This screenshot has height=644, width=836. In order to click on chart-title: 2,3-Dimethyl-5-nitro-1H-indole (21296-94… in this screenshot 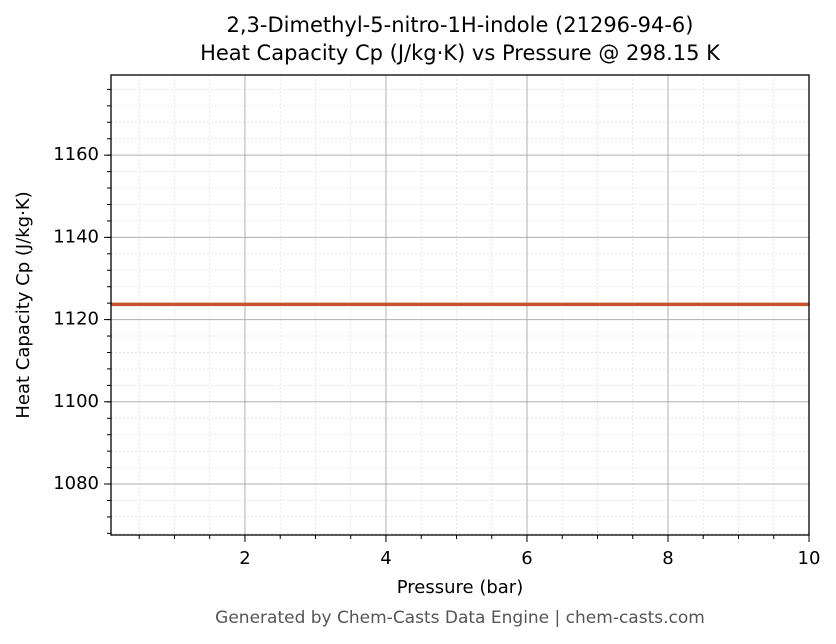, I will do `click(460, 25)`.